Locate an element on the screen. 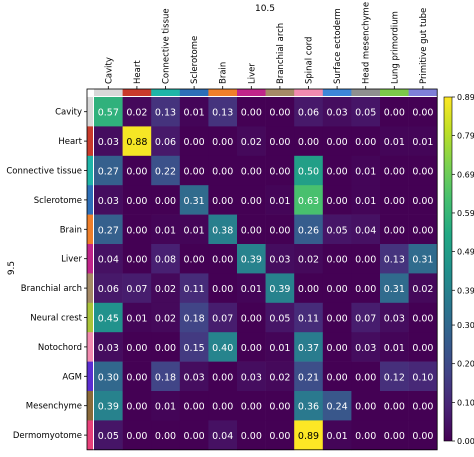 This screenshot has height=457, width=474. colorbar-tick-label: 0.89 is located at coordinates (465, 97).